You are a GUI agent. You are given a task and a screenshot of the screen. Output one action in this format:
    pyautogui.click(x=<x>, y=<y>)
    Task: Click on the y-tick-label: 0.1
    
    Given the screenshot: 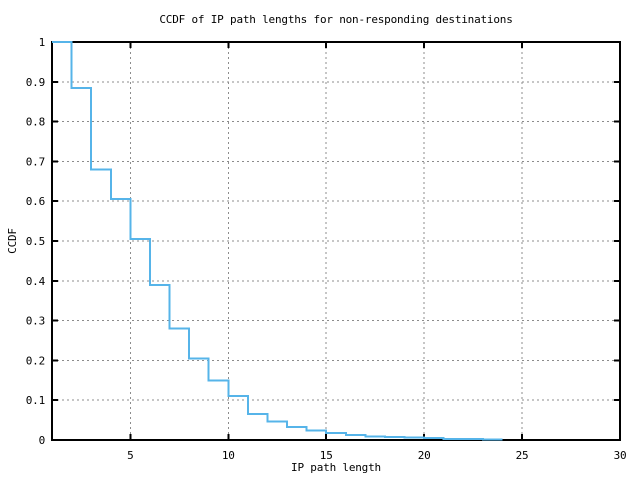 What is the action you would take?
    pyautogui.click(x=35, y=400)
    